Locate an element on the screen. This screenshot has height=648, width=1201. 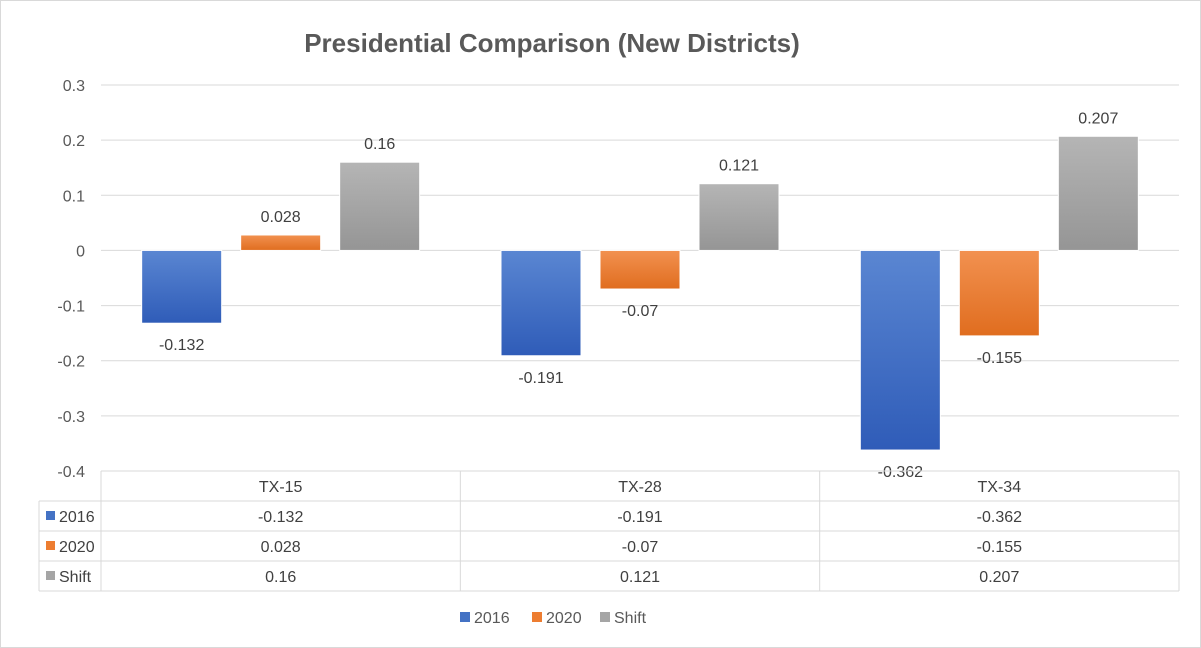
y-tick-label: -0.2 is located at coordinates (71, 362).